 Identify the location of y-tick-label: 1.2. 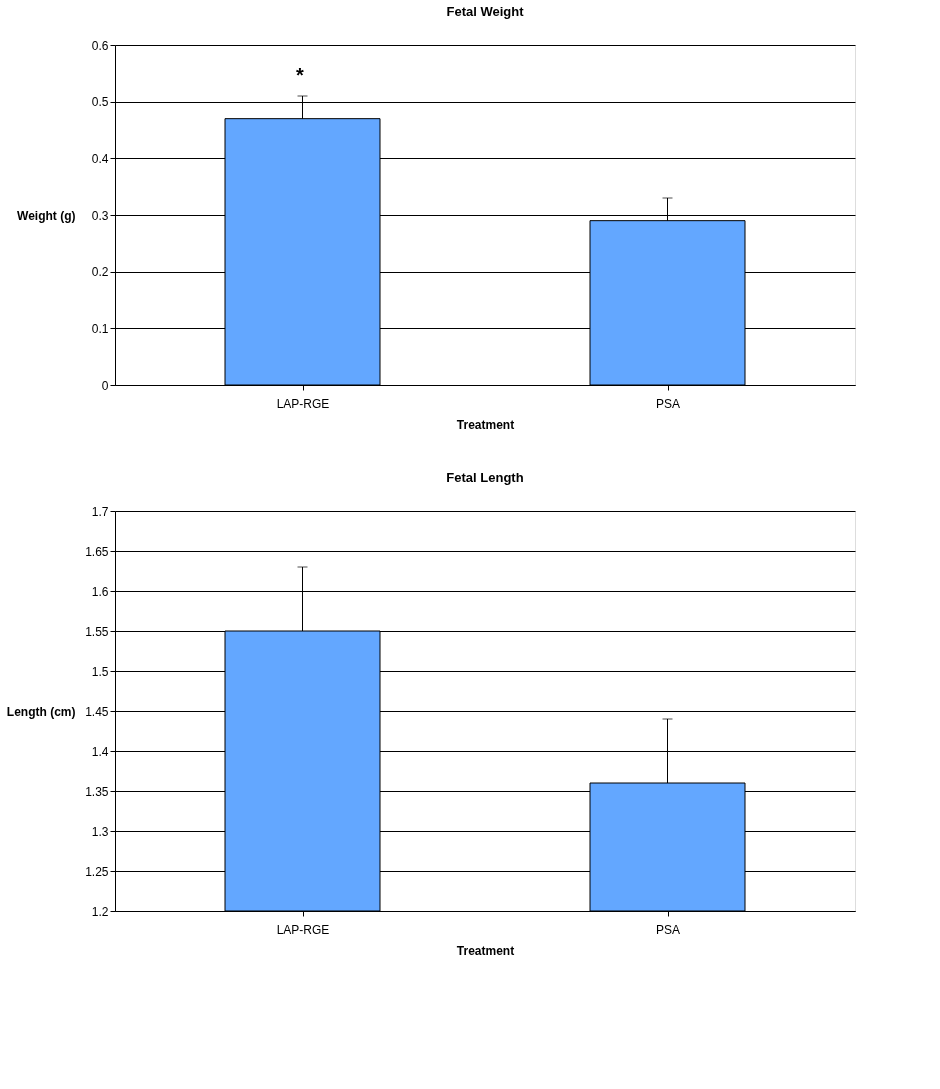
(100, 911).